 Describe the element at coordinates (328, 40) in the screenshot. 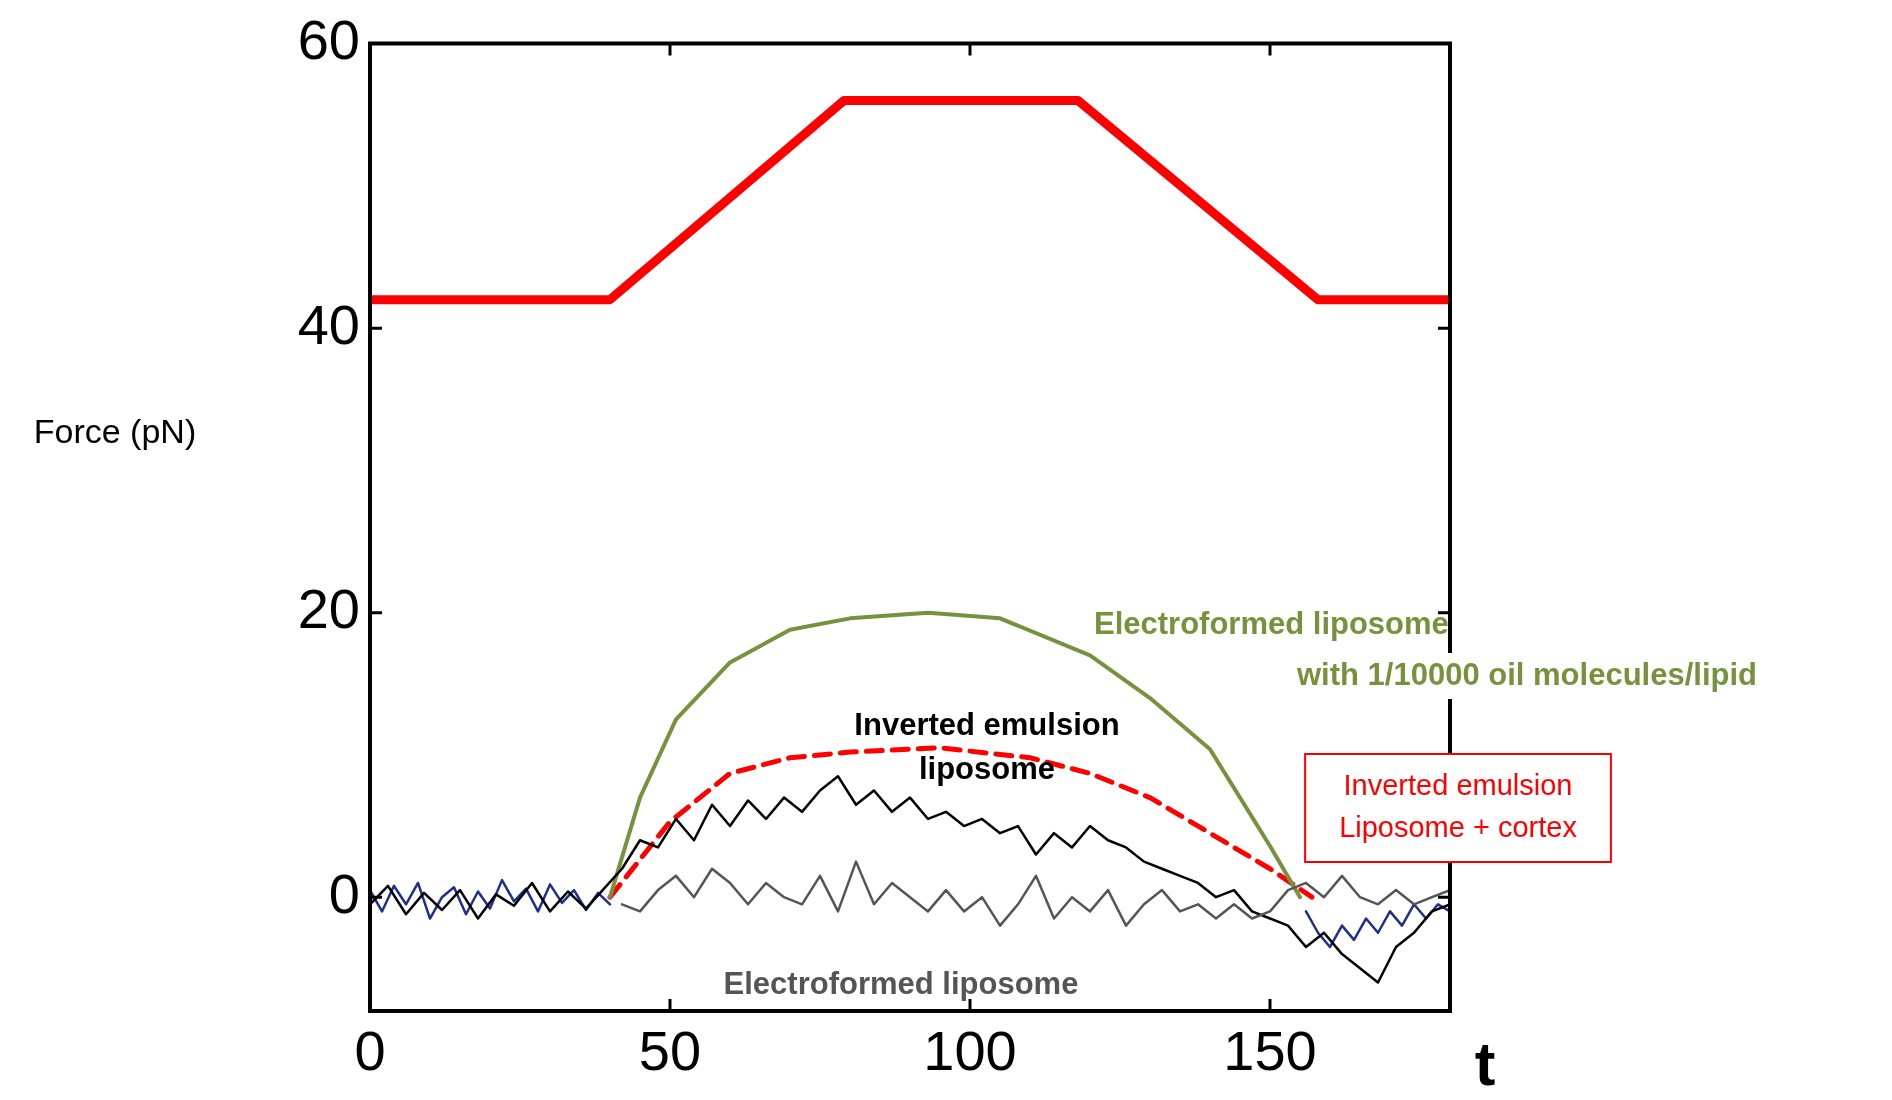

I see `y-tick-label: 60` at that location.